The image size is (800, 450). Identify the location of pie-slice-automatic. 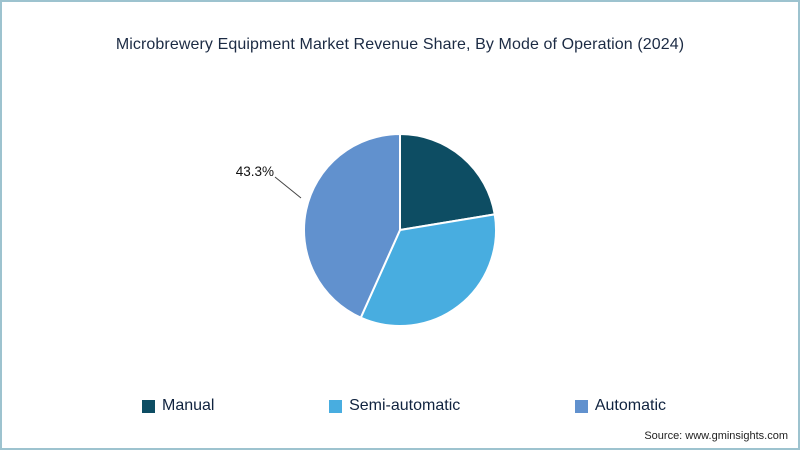
(352, 226).